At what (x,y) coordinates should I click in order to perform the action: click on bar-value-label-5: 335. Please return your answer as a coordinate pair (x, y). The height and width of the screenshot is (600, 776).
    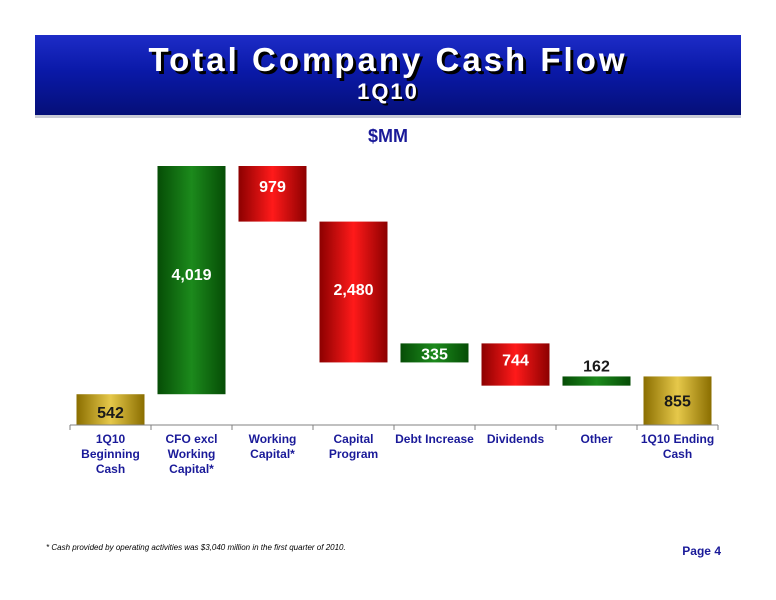
    Looking at the image, I should click on (434, 354).